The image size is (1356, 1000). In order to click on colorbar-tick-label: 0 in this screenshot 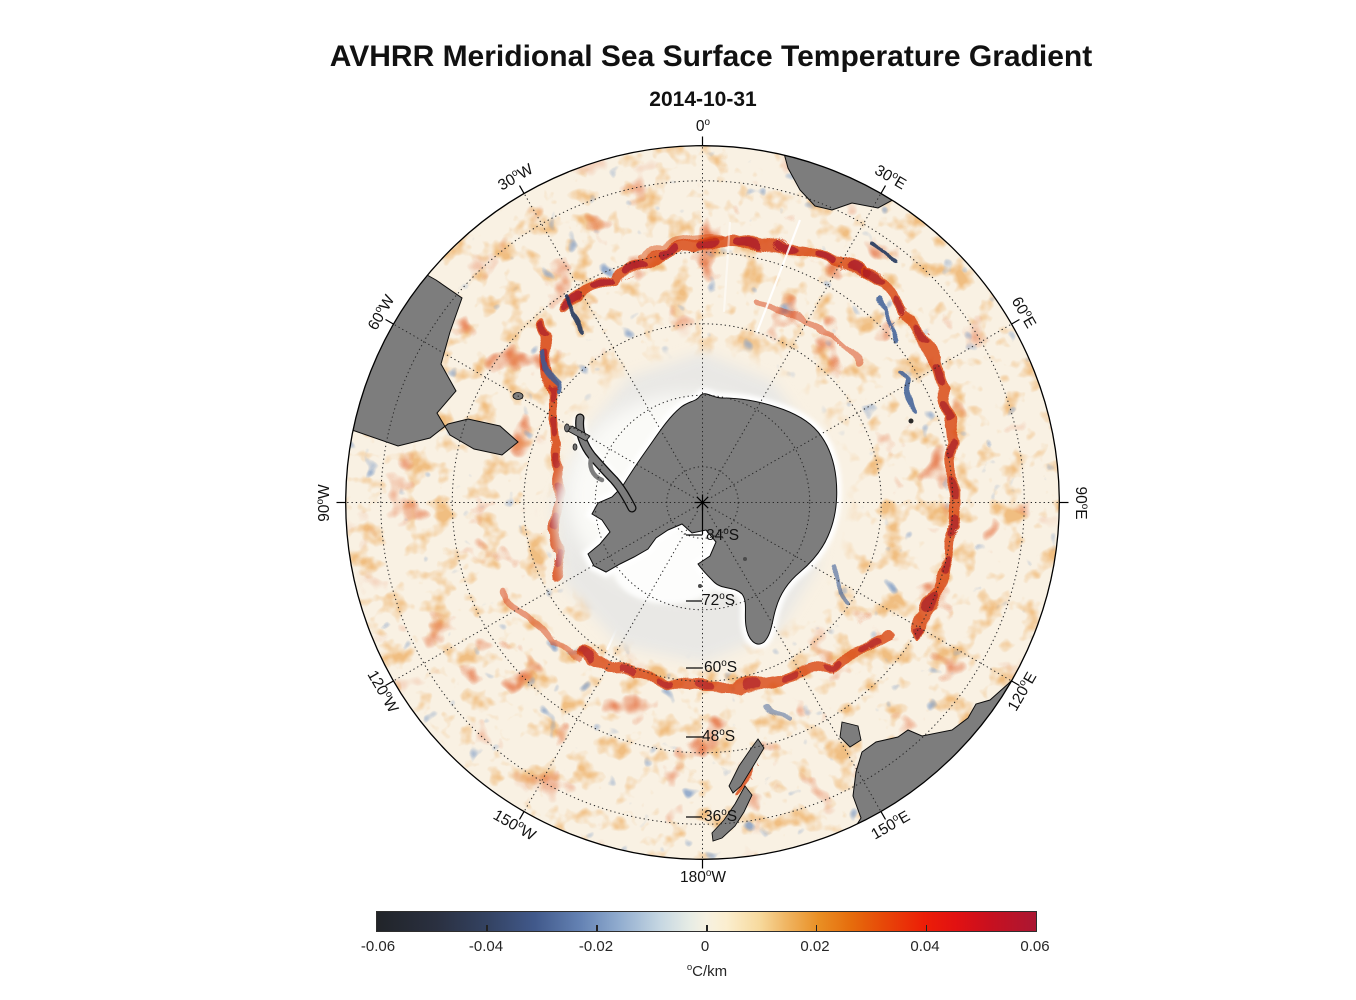, I will do `click(705, 946)`.